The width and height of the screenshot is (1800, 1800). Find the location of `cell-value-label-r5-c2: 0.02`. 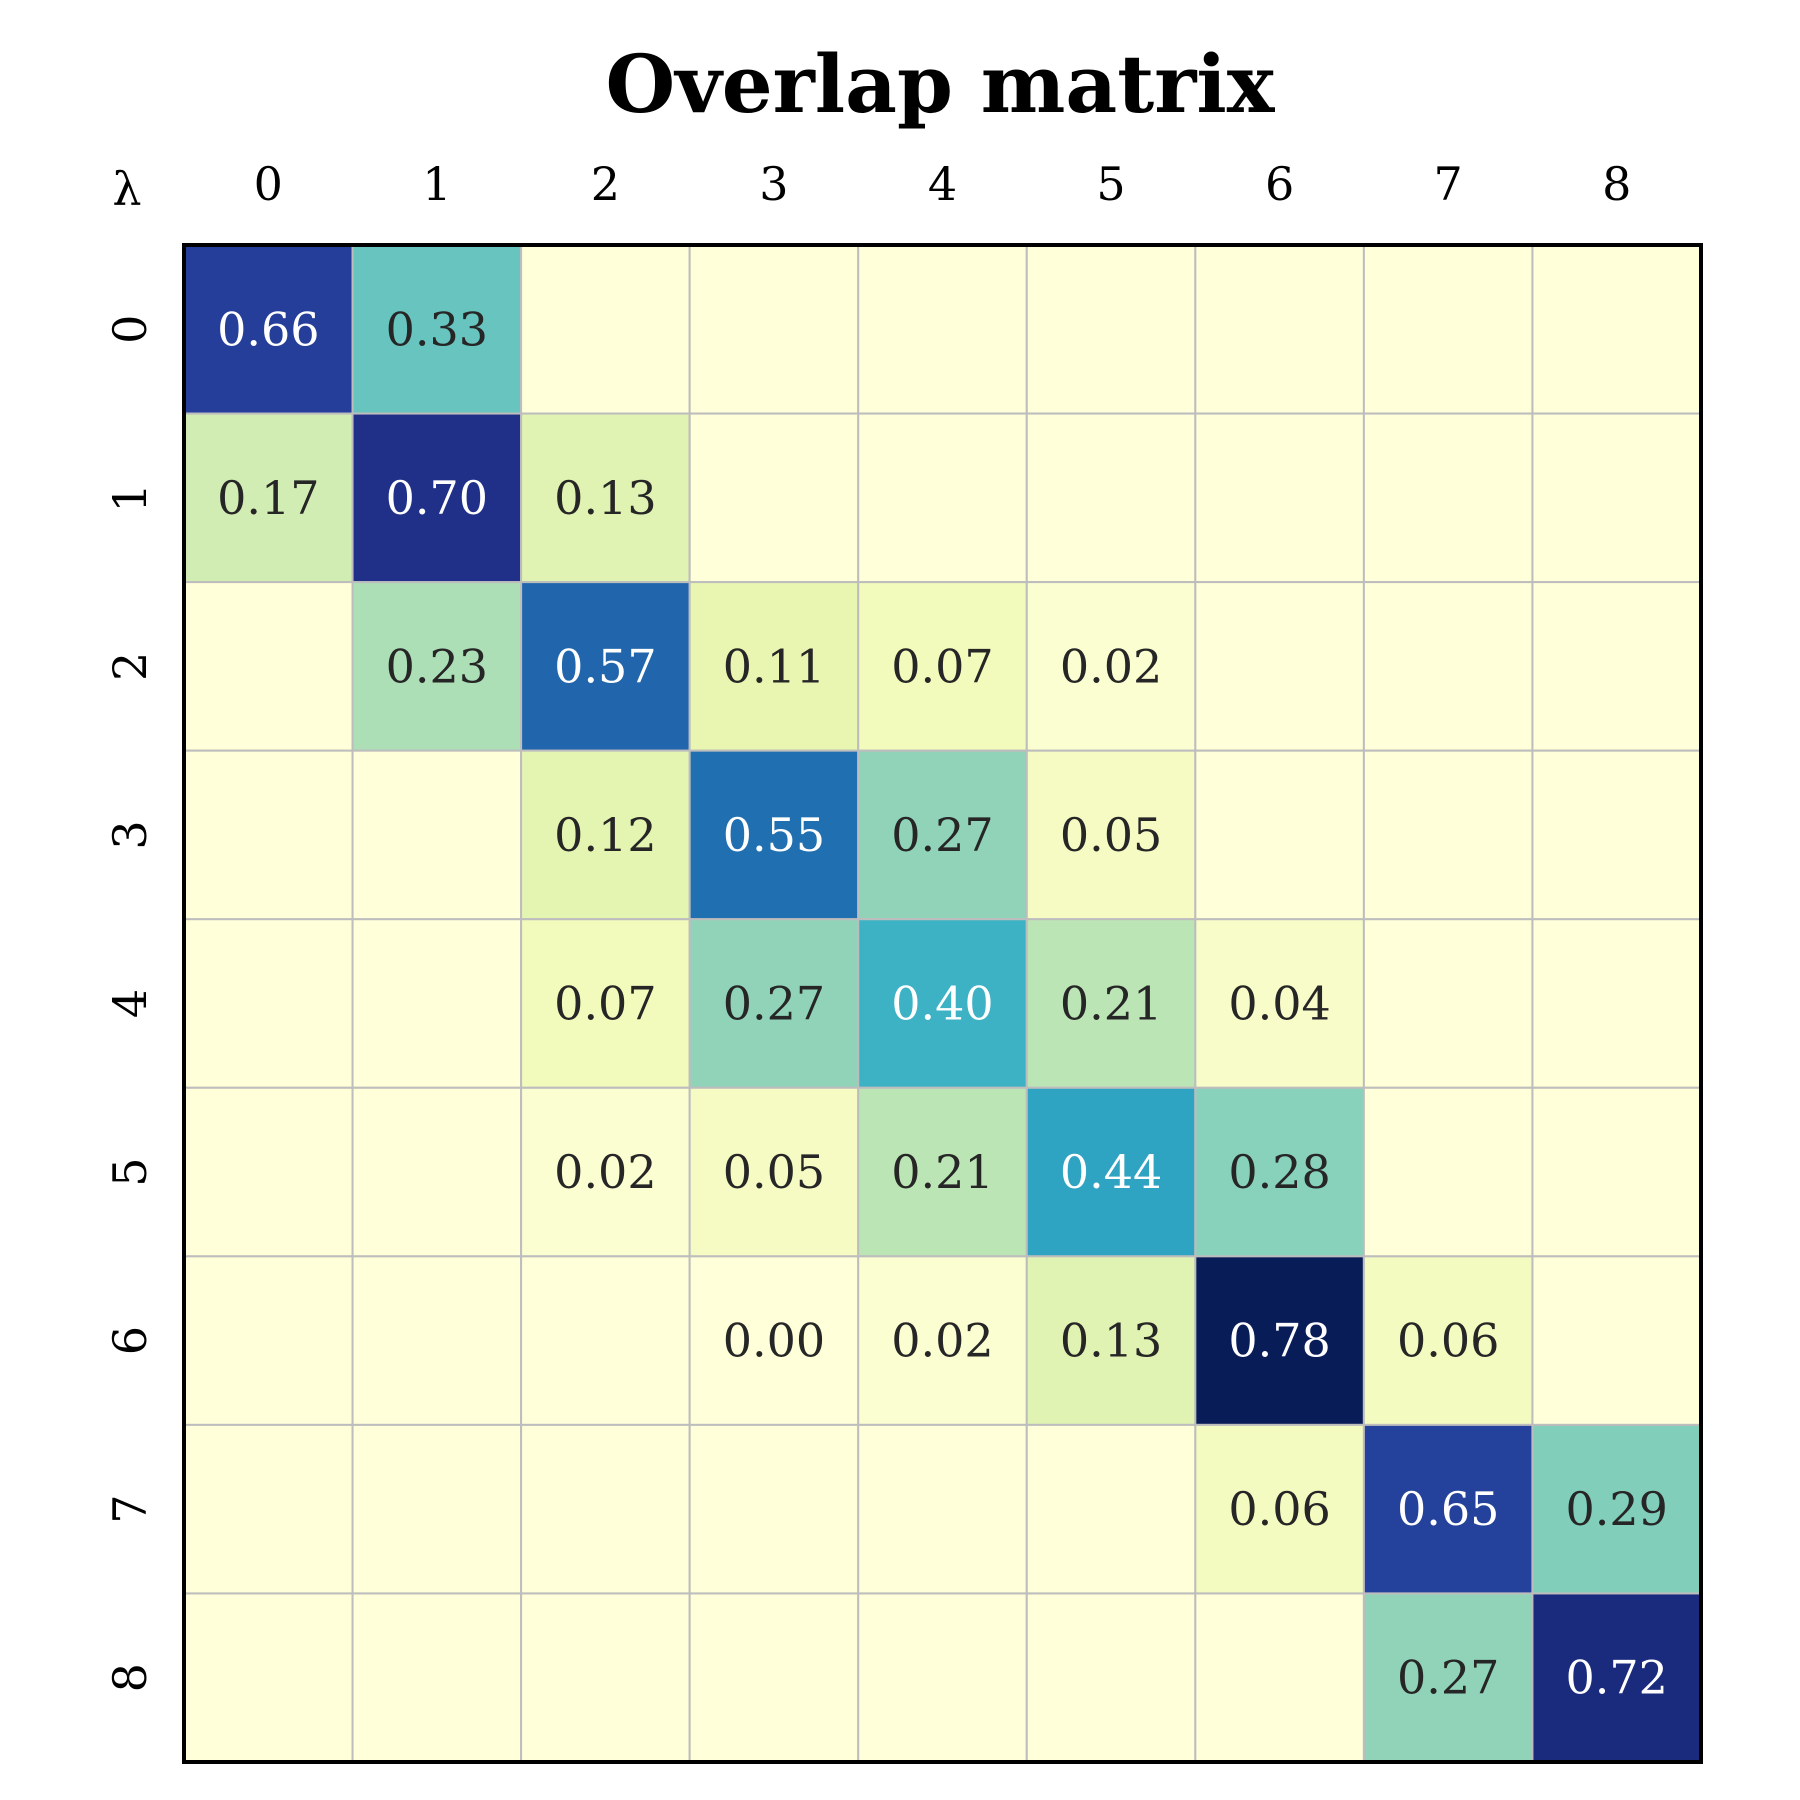

cell-value-label-r5-c2: 0.02 is located at coordinates (605, 1172).